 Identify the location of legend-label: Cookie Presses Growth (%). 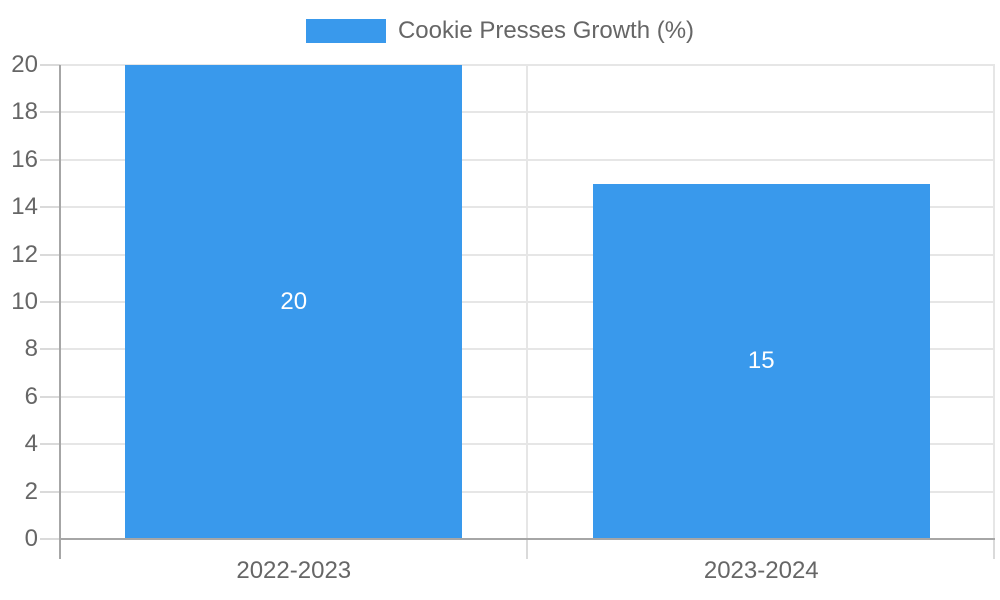
(546, 30).